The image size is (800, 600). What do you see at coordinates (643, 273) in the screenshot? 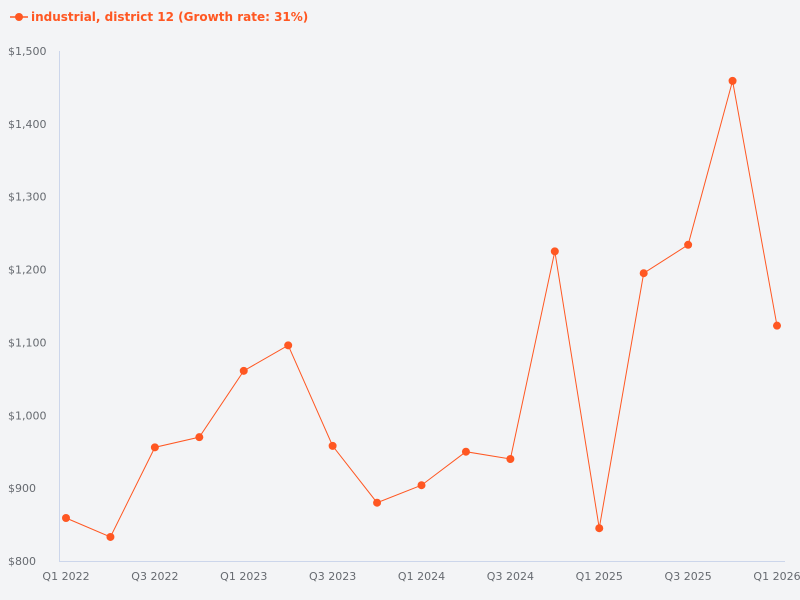
I see `data-point-q2-2025` at bounding box center [643, 273].